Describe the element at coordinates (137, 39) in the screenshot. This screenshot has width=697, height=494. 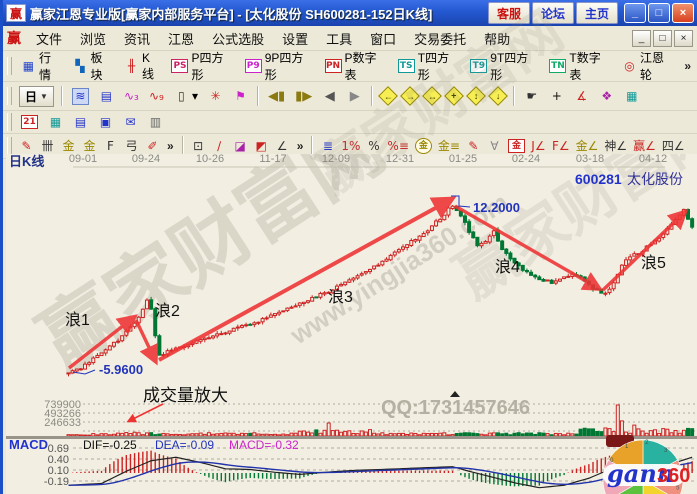
I see `menu-资讯: 资讯` at that location.